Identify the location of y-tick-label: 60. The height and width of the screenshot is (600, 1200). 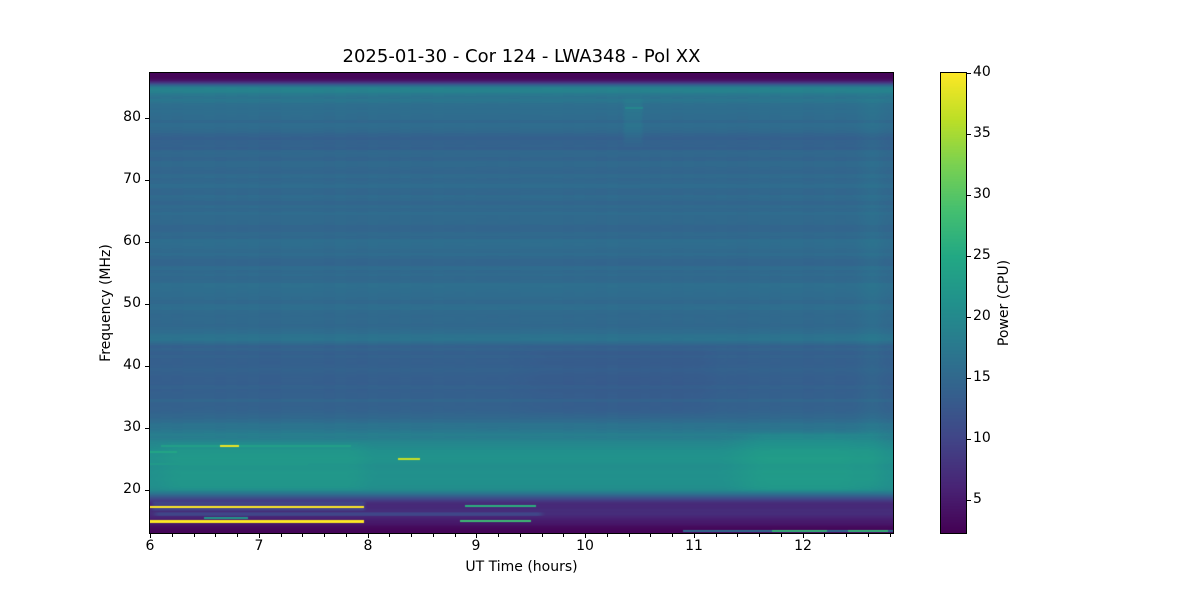
(132, 241).